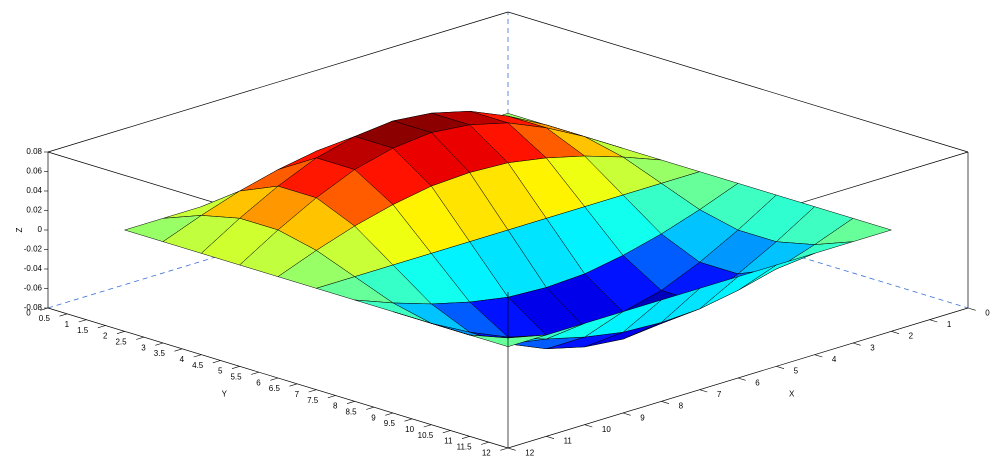 The height and width of the screenshot is (472, 999). What do you see at coordinates (121, 342) in the screenshot?
I see `y-tick-label: 2.5` at bounding box center [121, 342].